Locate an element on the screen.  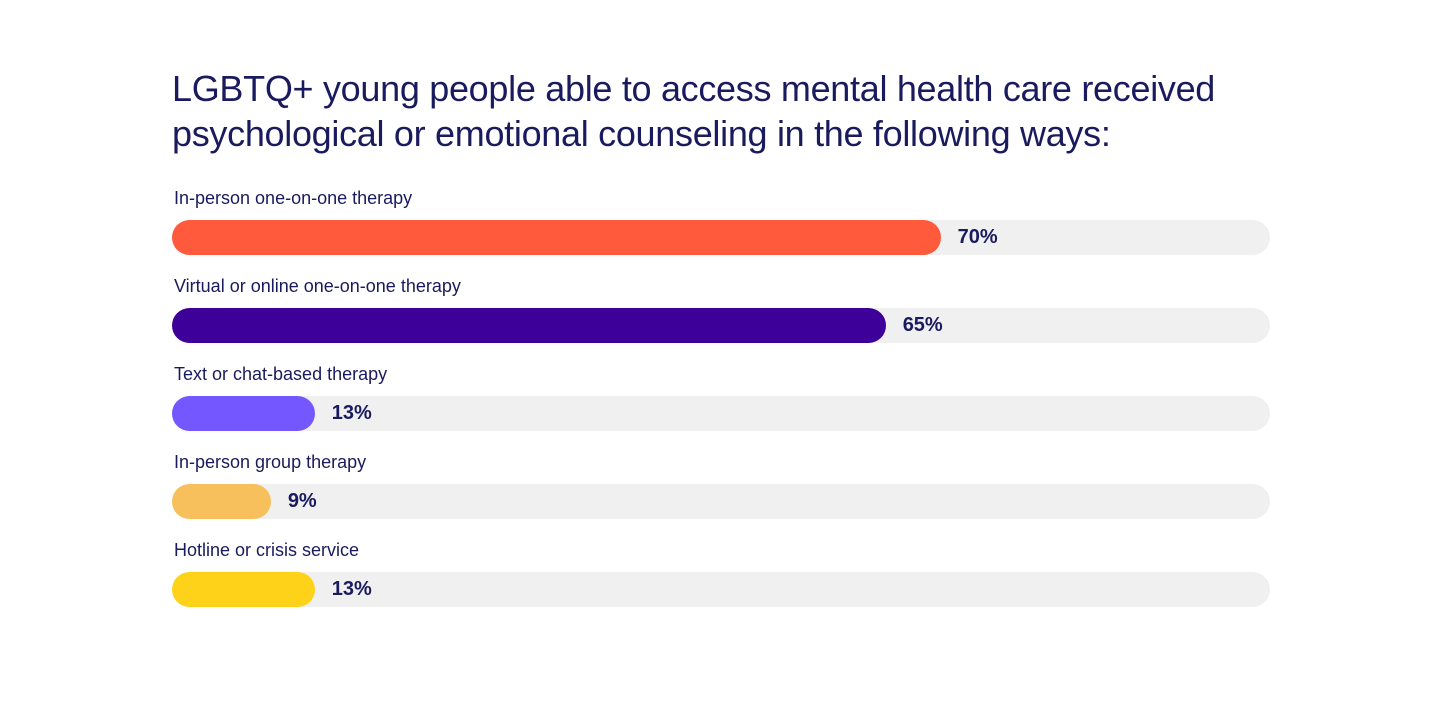
bar-track: 65% is located at coordinates (721, 325).